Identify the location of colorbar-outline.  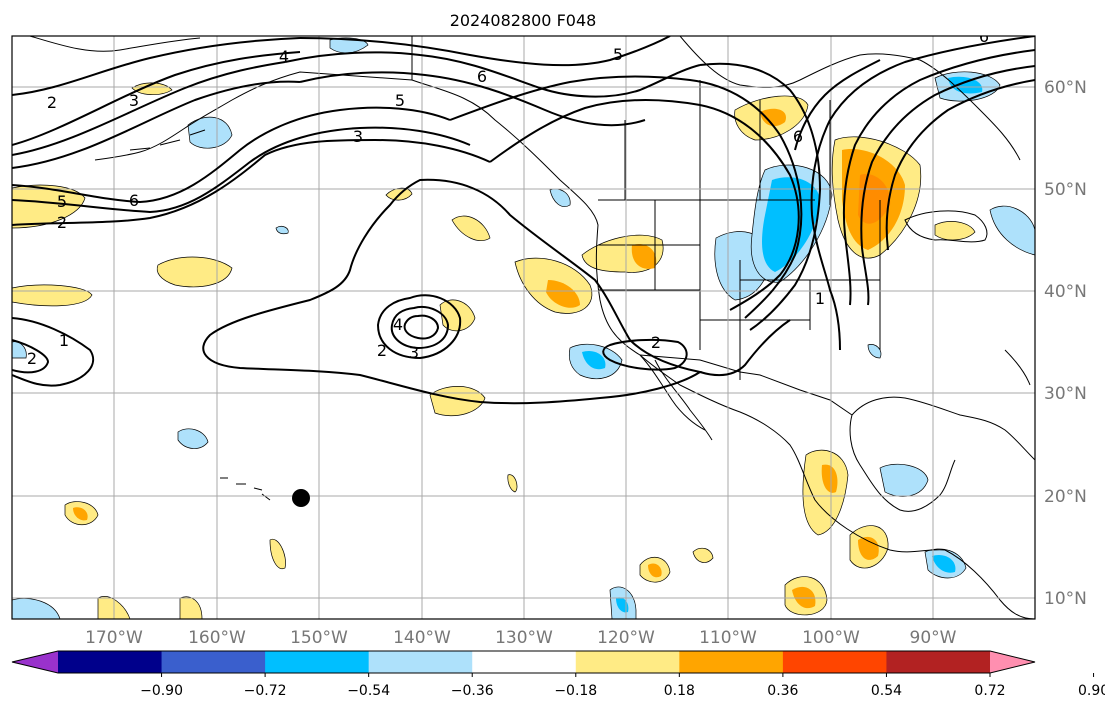
(523, 662).